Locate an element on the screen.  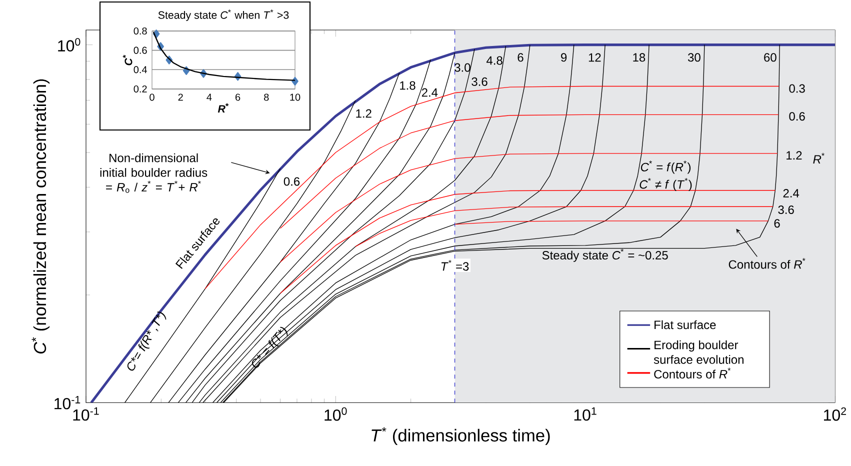
annotation: Steady state C$^{*}$ = ~0.25 is located at coordinates (605, 255).